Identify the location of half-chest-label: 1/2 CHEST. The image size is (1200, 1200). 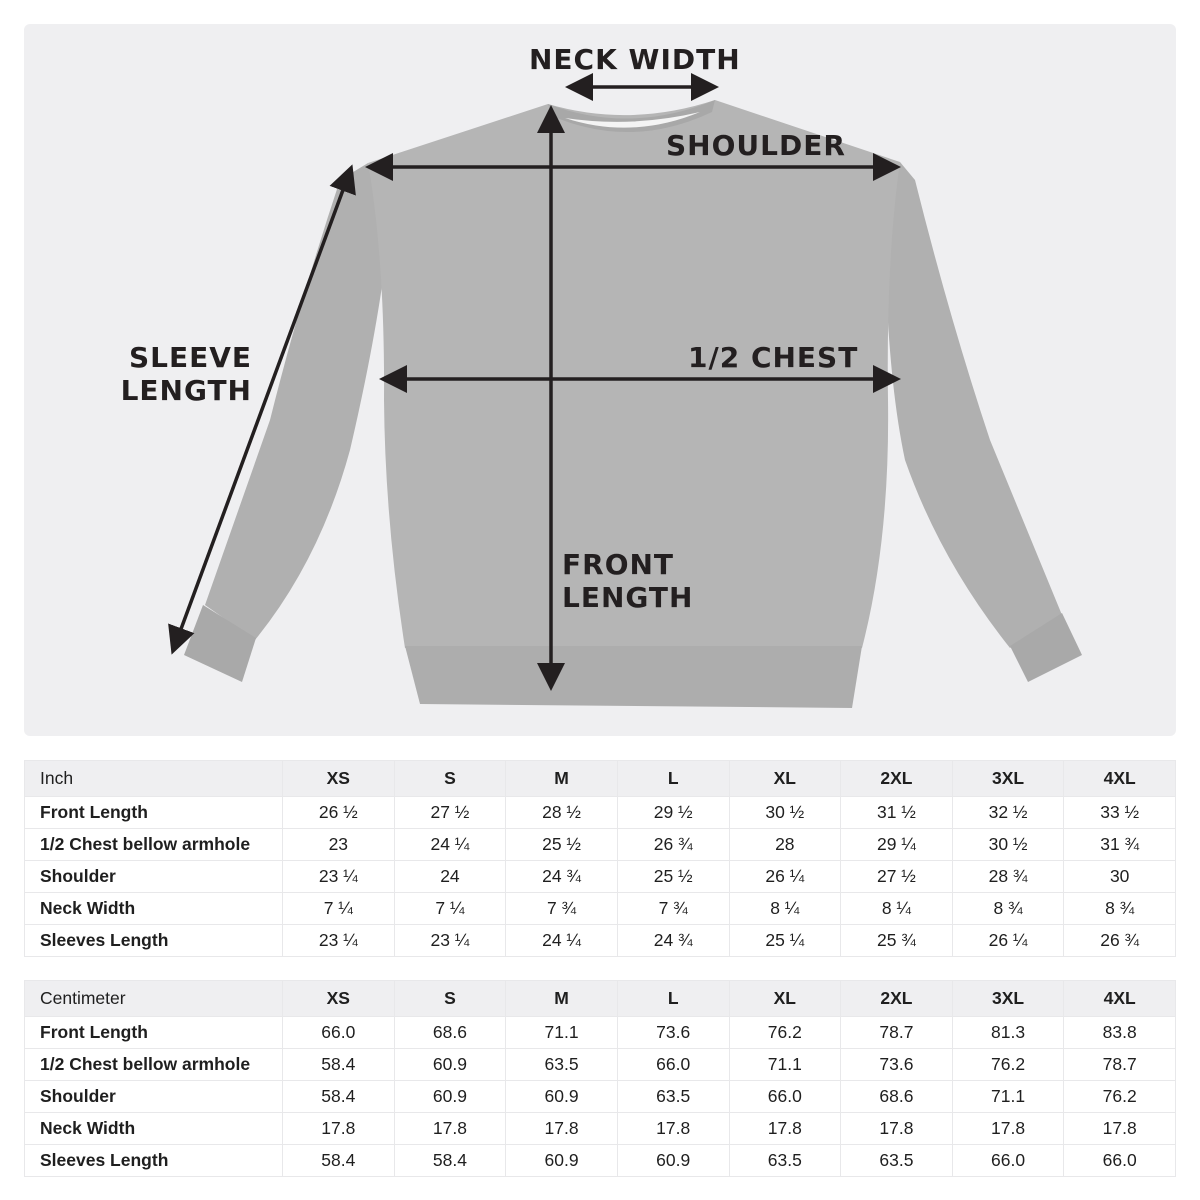
(773, 357).